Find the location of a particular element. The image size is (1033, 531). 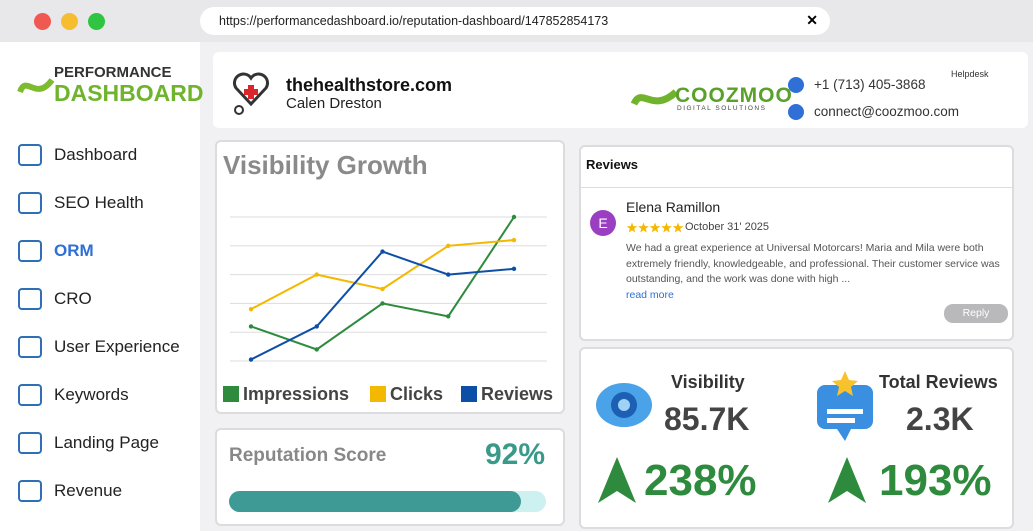

helpdesk: Helpdesk is located at coordinates (970, 74).